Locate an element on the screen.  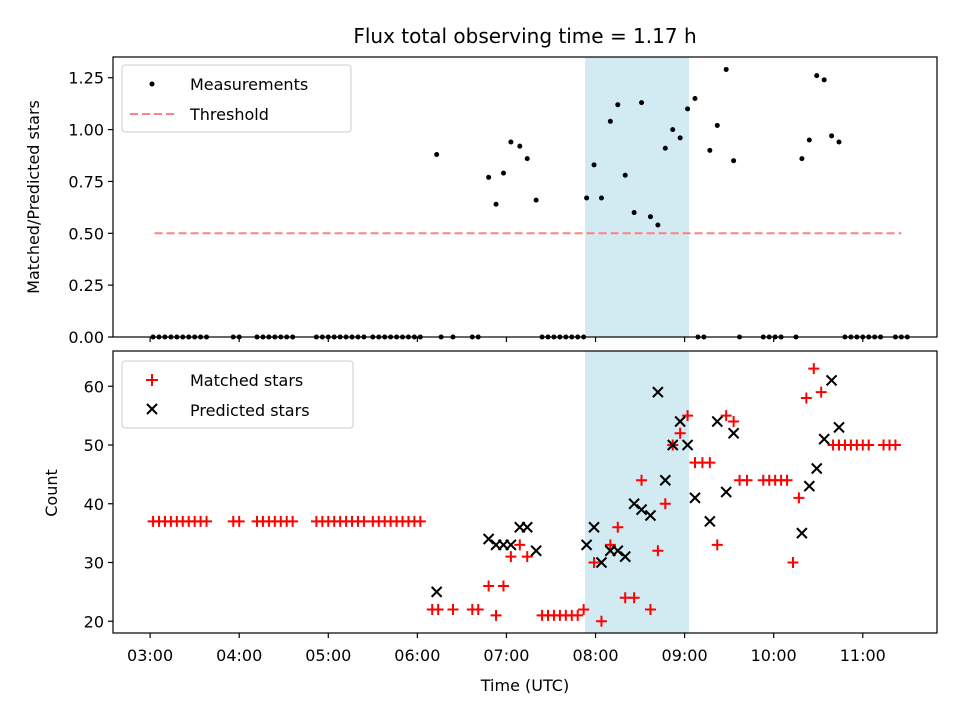
legend-matched-label: Matched stars is located at coordinates (246, 380).